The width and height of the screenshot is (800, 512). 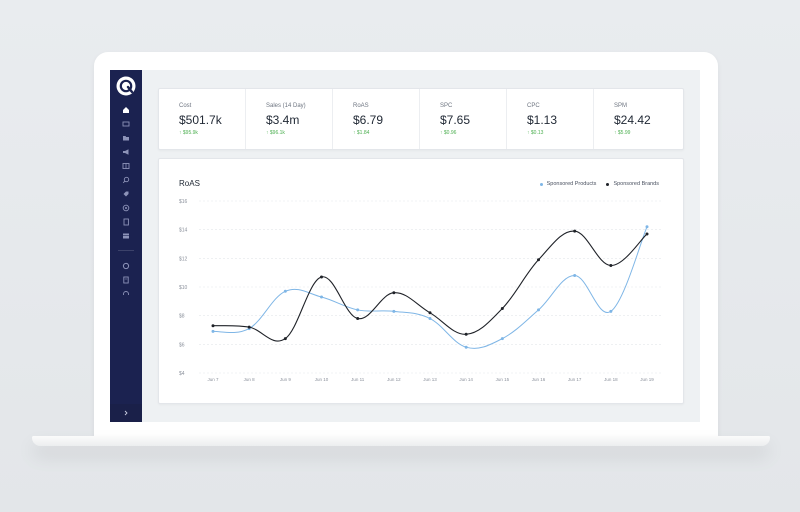 I want to click on report-icon, so click(x=126, y=280).